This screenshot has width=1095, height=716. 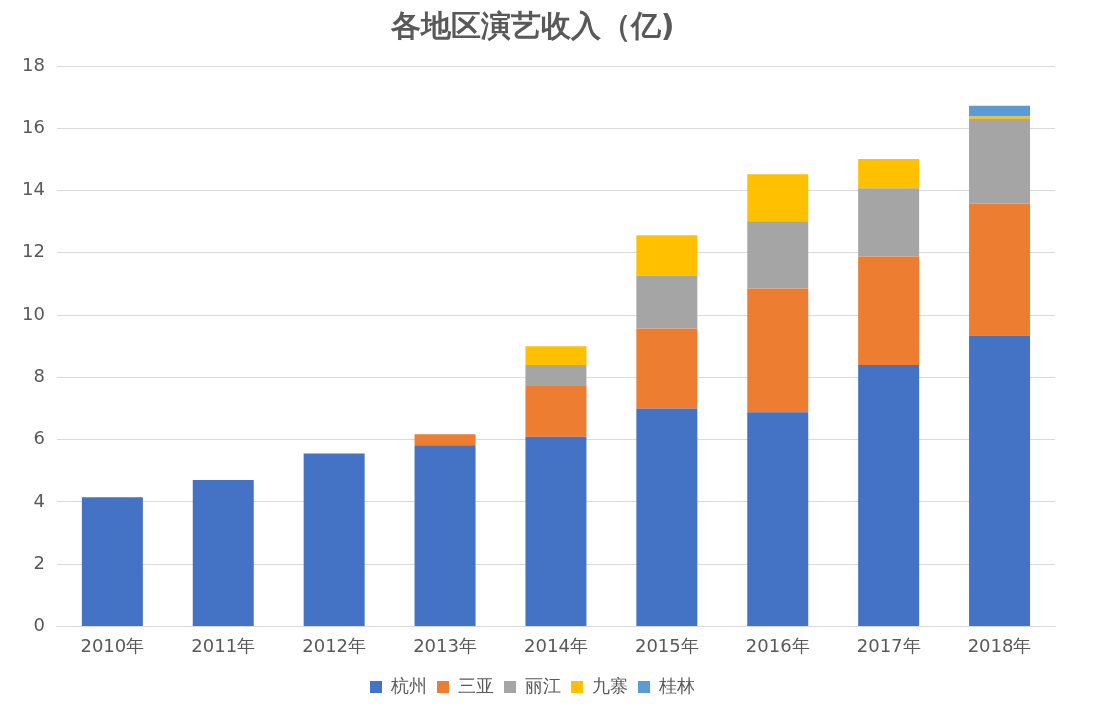 I want to click on legend-label: 杭州, so click(x=408, y=685).